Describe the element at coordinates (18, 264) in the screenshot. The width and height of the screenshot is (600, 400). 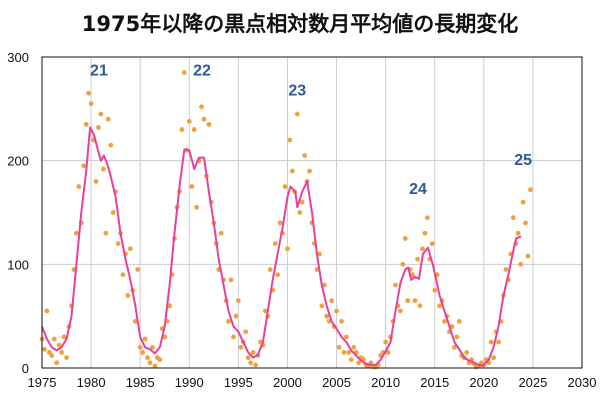
I see `y-tick-label: 100` at that location.